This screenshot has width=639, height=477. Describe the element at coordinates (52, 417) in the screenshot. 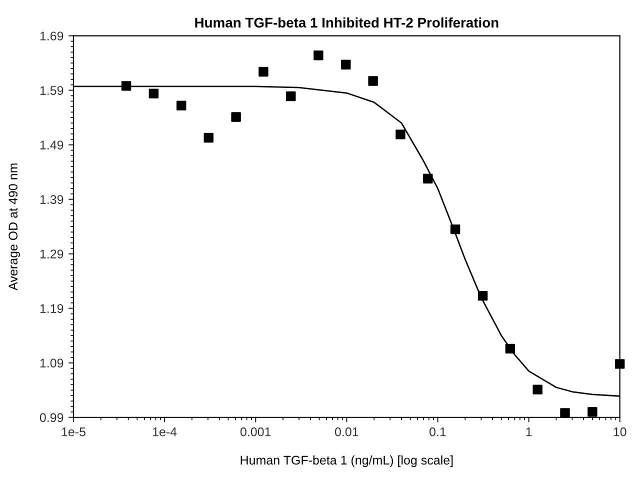

I see `y-tick-label: 0.99` at that location.